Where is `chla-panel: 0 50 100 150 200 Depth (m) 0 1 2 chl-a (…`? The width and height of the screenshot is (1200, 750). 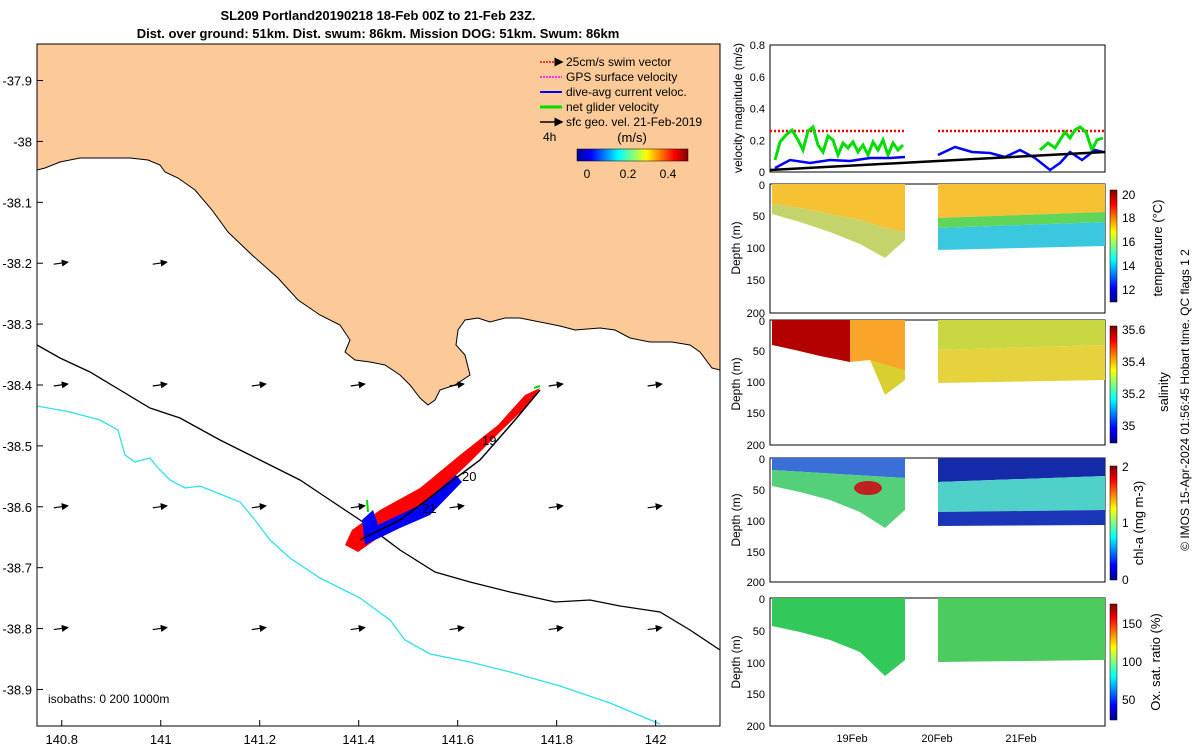
chla-panel: 0 50 100 150 200 Depth (m) 0 1 2 chl-a (… is located at coordinates (937, 521).